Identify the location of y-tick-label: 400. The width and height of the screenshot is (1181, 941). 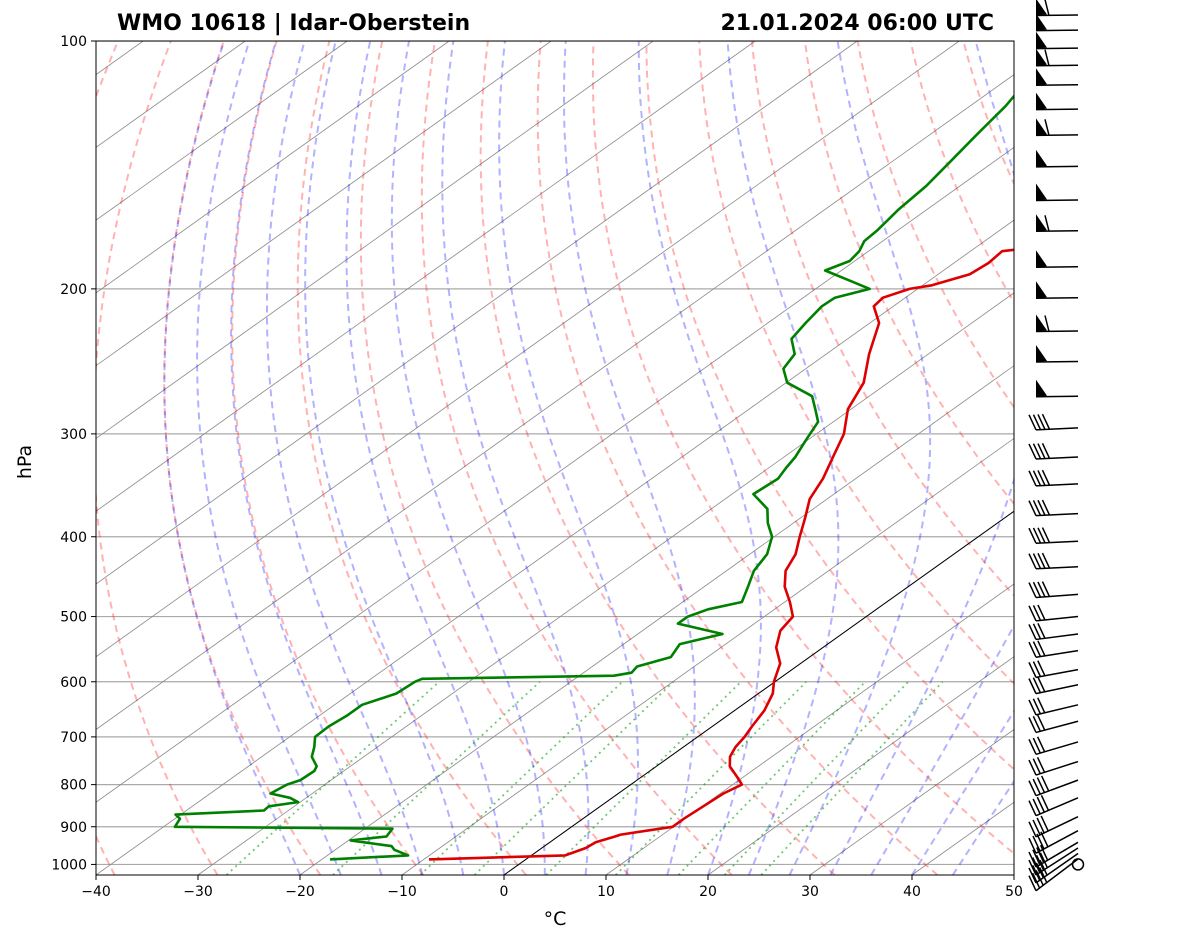
(73, 538).